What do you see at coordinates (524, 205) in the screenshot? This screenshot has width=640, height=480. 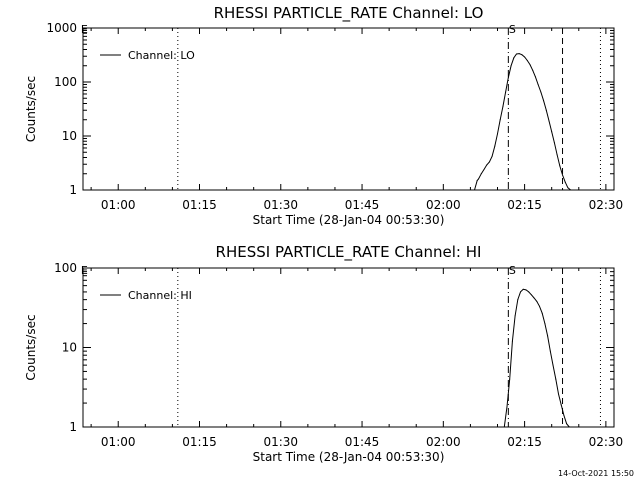 I see `x-tick-label: 02:15` at bounding box center [524, 205].